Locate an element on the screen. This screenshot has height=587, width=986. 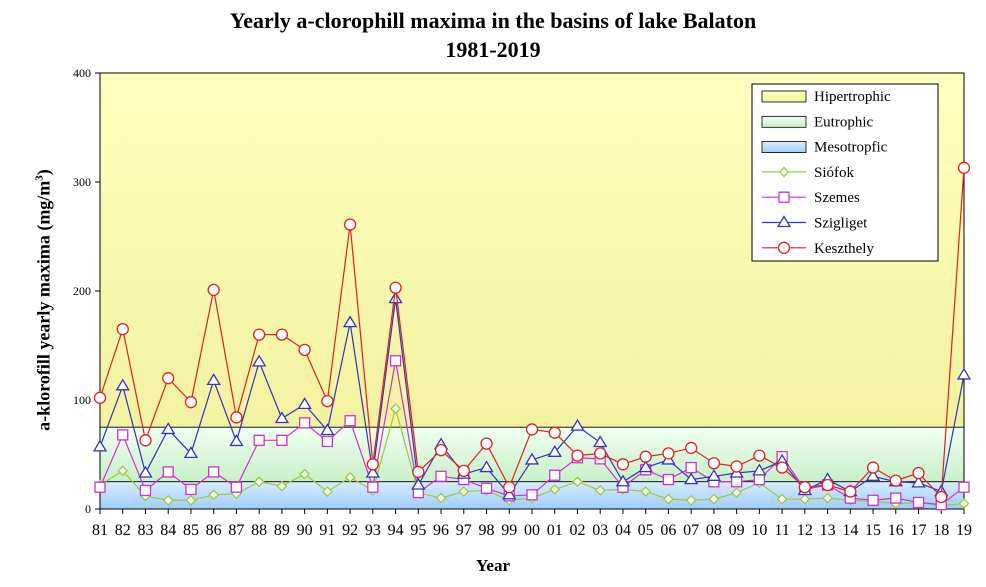
x-tick-label: 91 is located at coordinates (327, 530).